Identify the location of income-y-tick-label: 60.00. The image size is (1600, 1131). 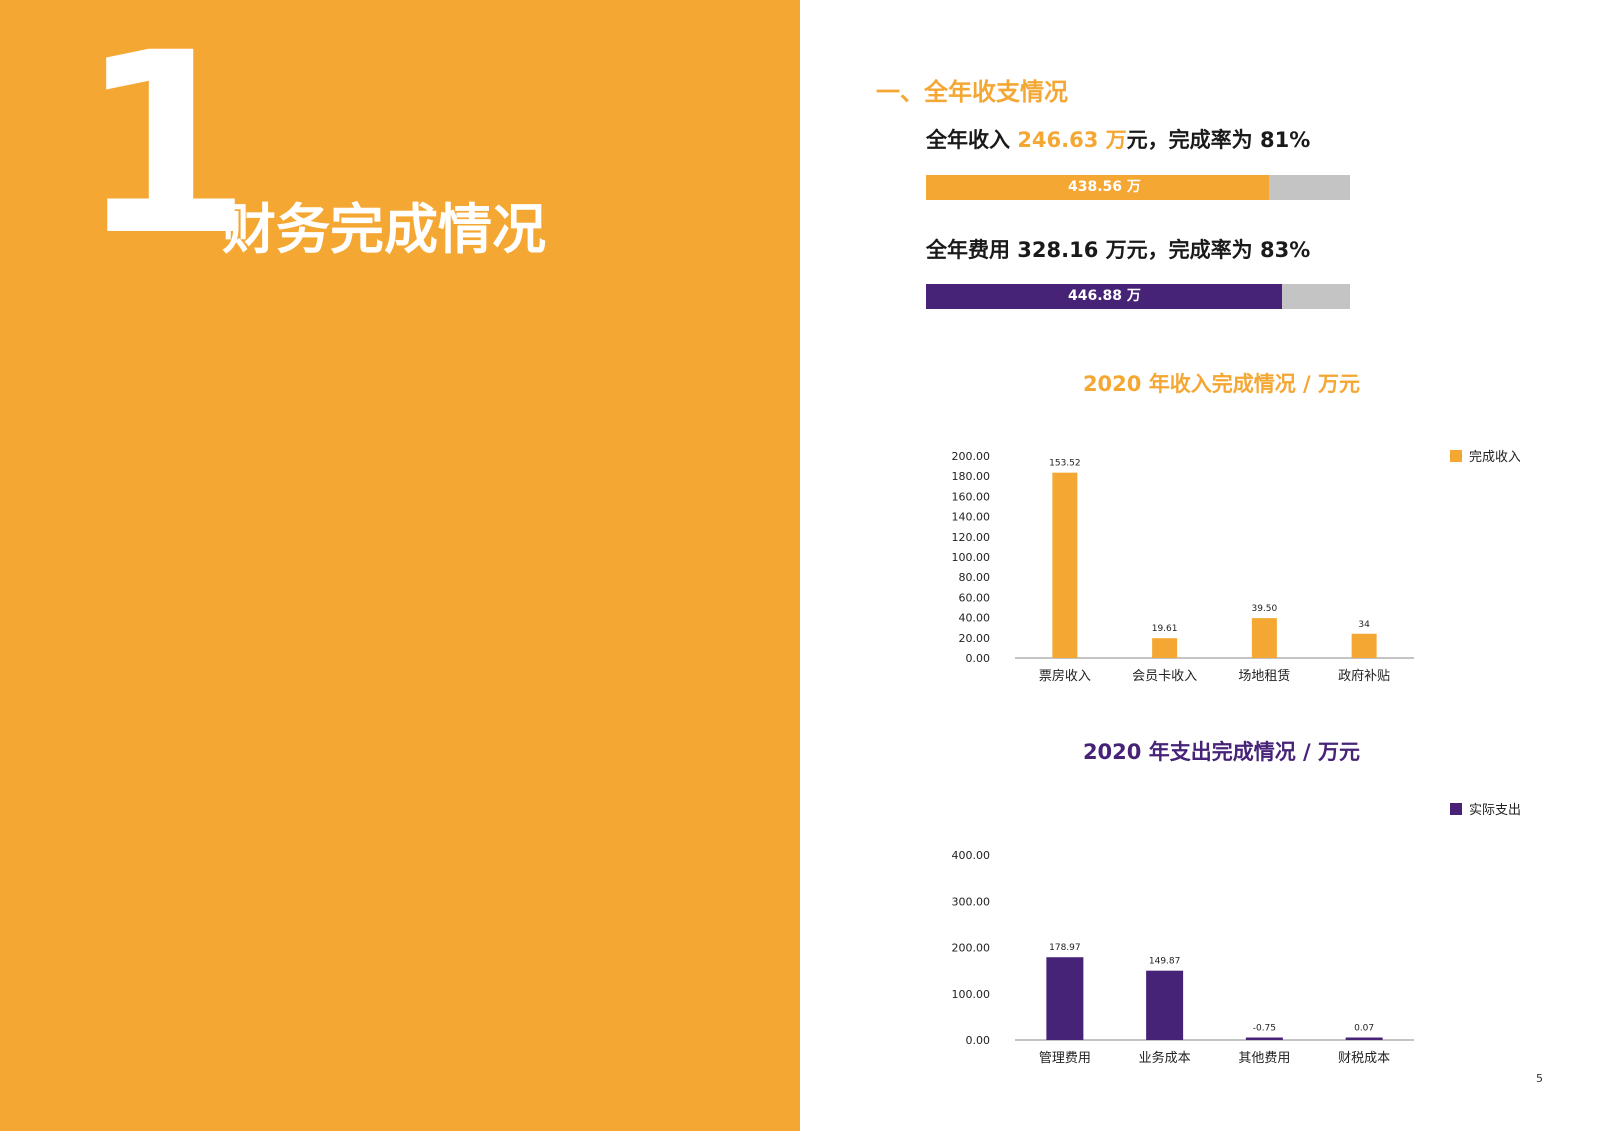
(975, 597).